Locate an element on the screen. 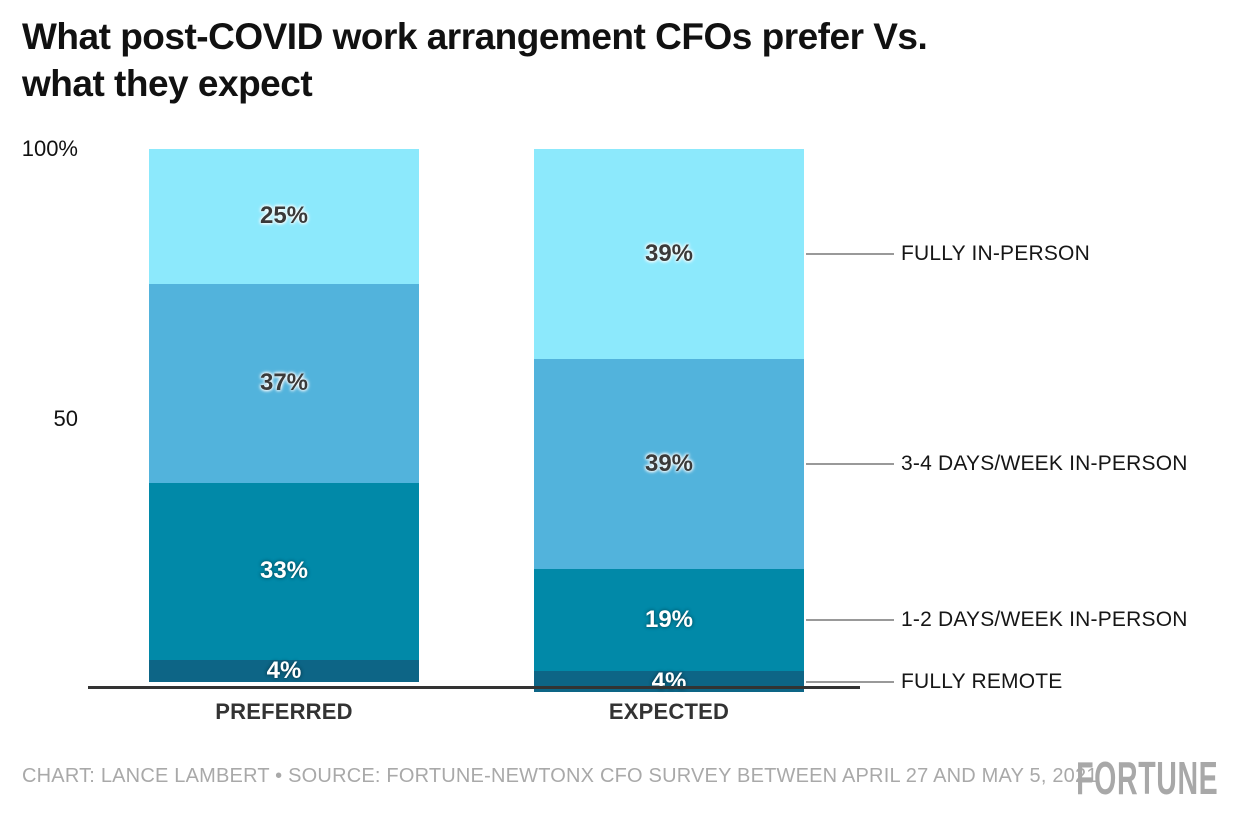 The width and height of the screenshot is (1240, 840). stacked-bar-expected: 39% 39% 19% 4% is located at coordinates (669, 422).